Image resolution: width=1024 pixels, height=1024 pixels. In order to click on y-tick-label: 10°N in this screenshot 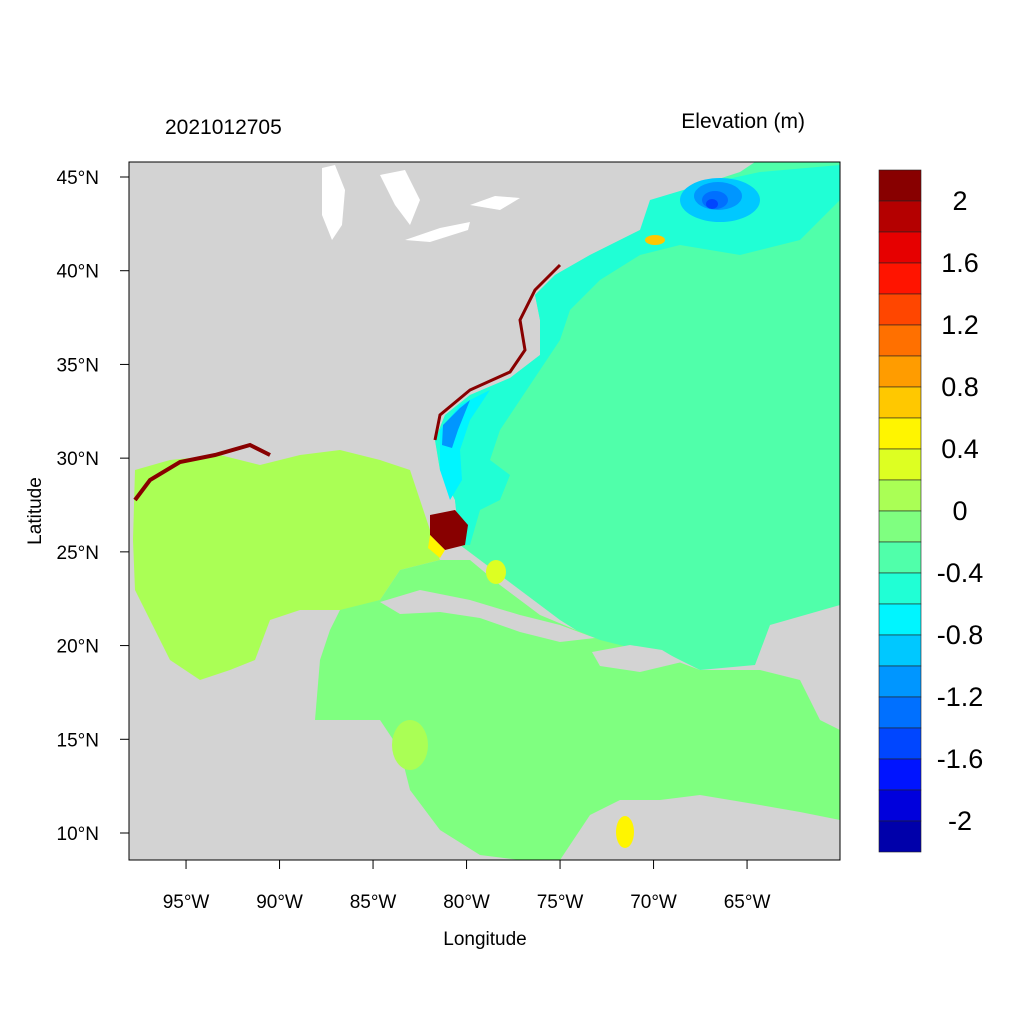, I will do `click(78, 834)`.